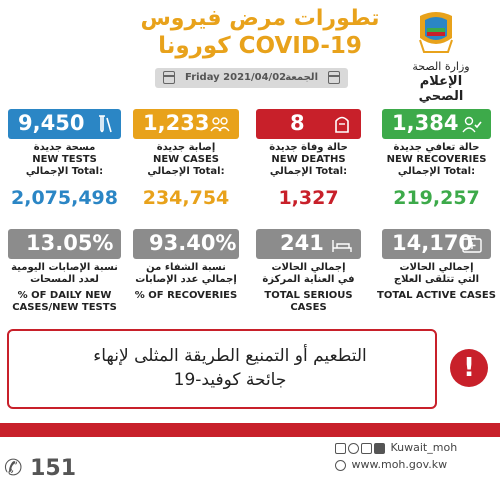 The width and height of the screenshot is (500, 481). Describe the element at coordinates (436, 171) in the screenshot. I see `new-recoveries-total-label: الإجمالي Total:` at that location.